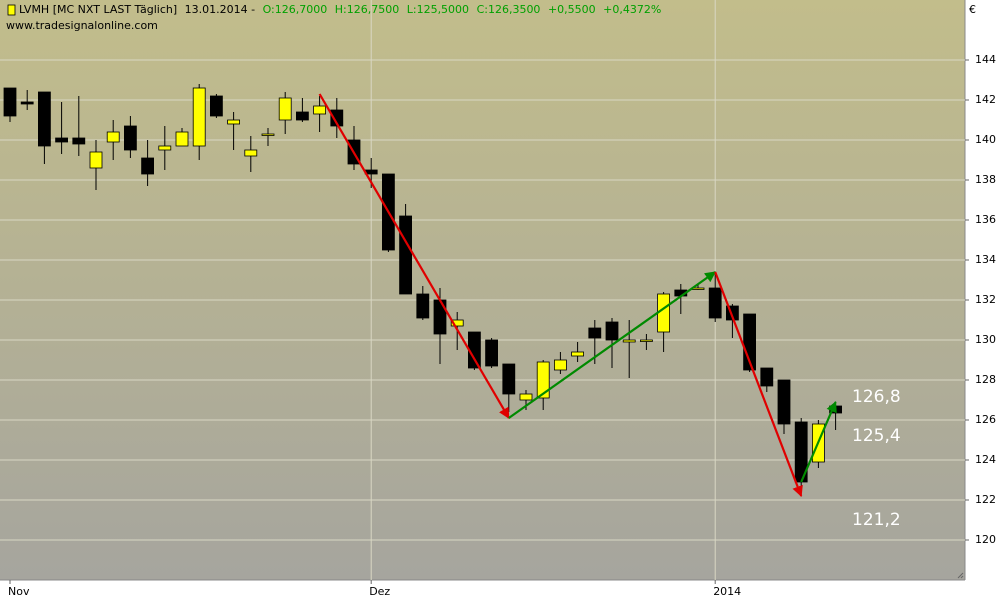 The width and height of the screenshot is (1000, 604). Describe the element at coordinates (960, 575) in the screenshot. I see `resize-handle` at that location.